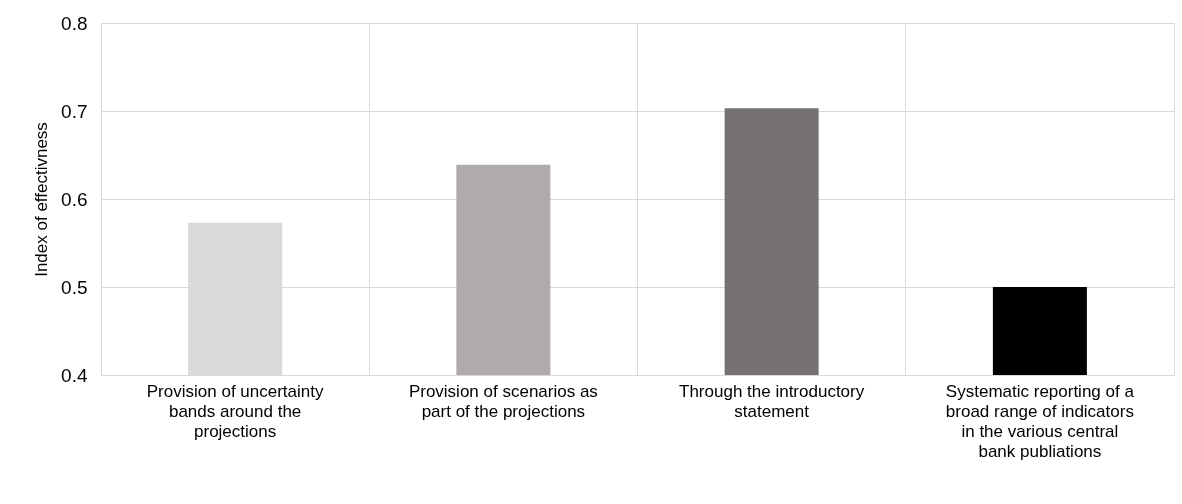 The width and height of the screenshot is (1182, 504). I want to click on x-tick-label: Provision of uncertainty bands around the projections, so click(235, 411).